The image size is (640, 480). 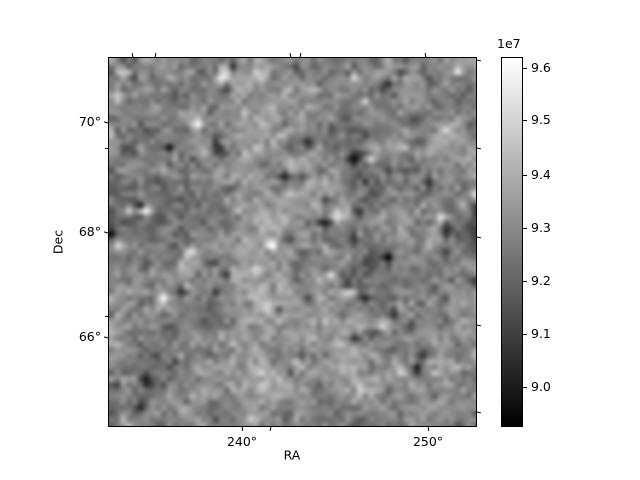 What do you see at coordinates (512, 242) in the screenshot?
I see `colorbar` at bounding box center [512, 242].